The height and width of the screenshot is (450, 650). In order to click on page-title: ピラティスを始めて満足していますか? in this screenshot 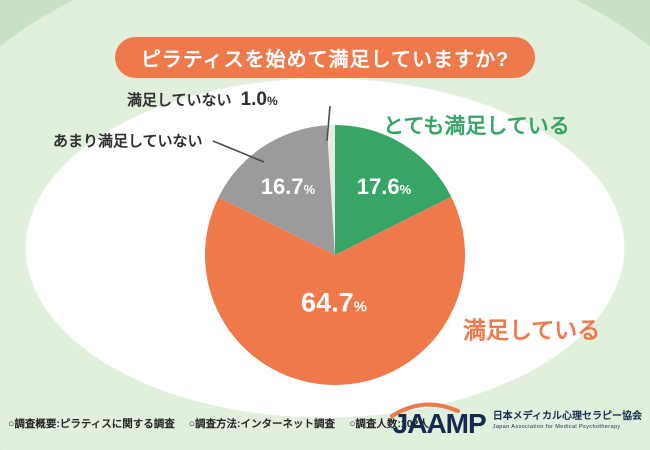, I will do `click(325, 60)`.